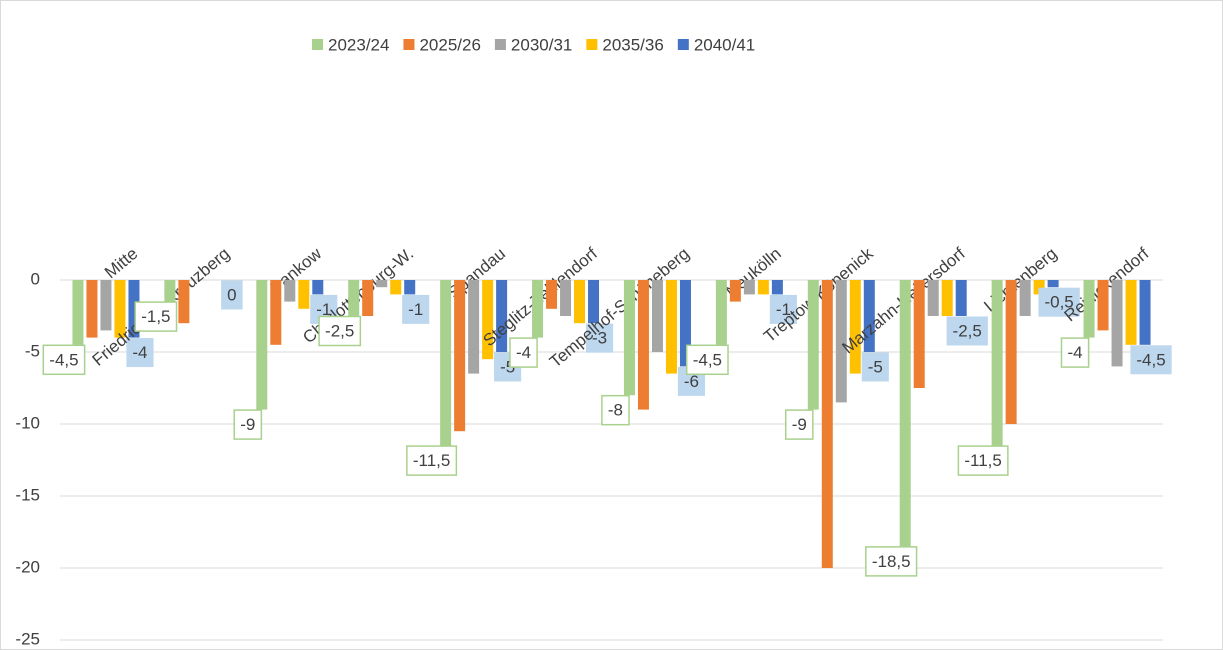  I want to click on data-label: -8, so click(615, 410).